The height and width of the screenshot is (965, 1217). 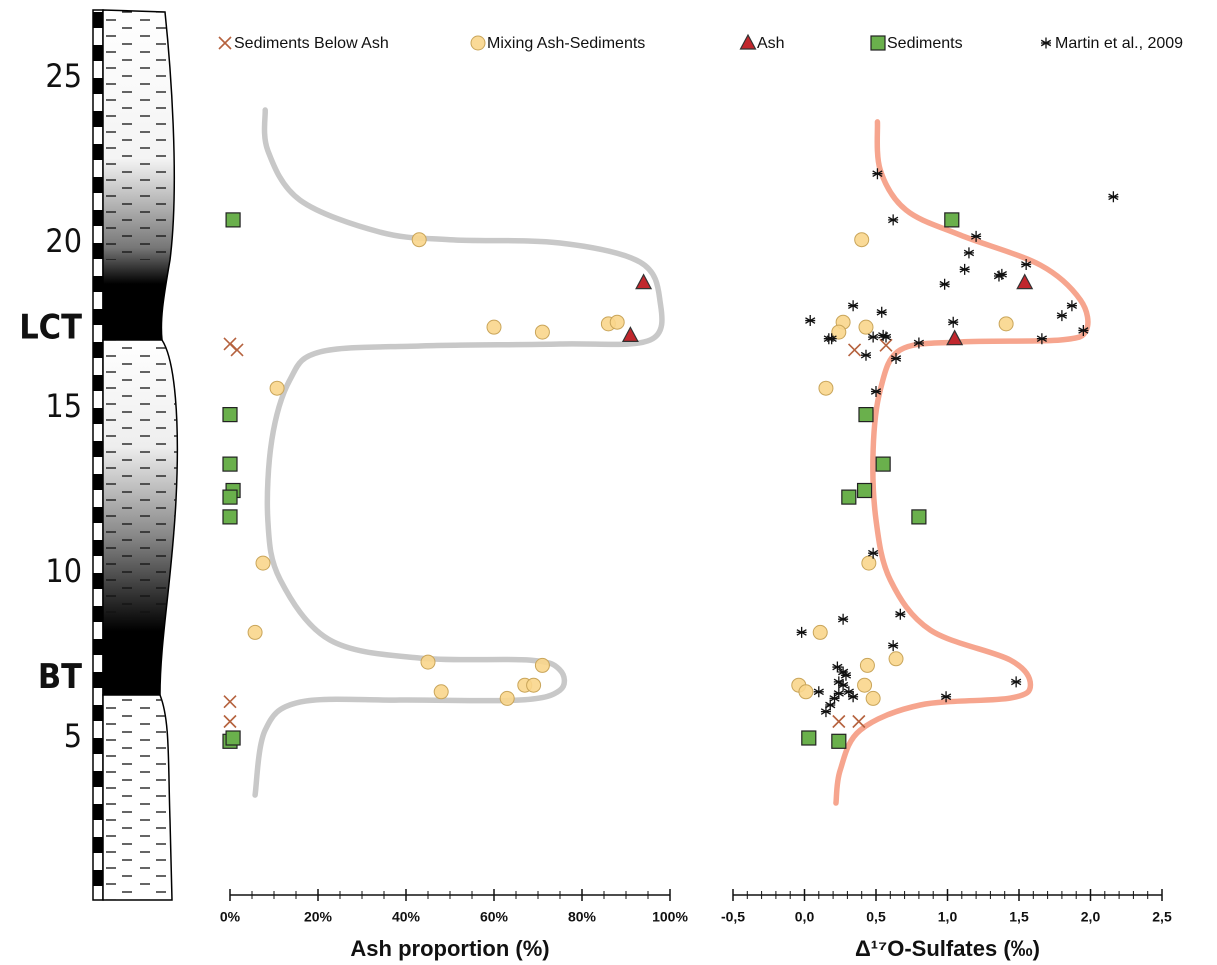 What do you see at coordinates (406, 917) in the screenshot?
I see `x-tick-label: 40%` at bounding box center [406, 917].